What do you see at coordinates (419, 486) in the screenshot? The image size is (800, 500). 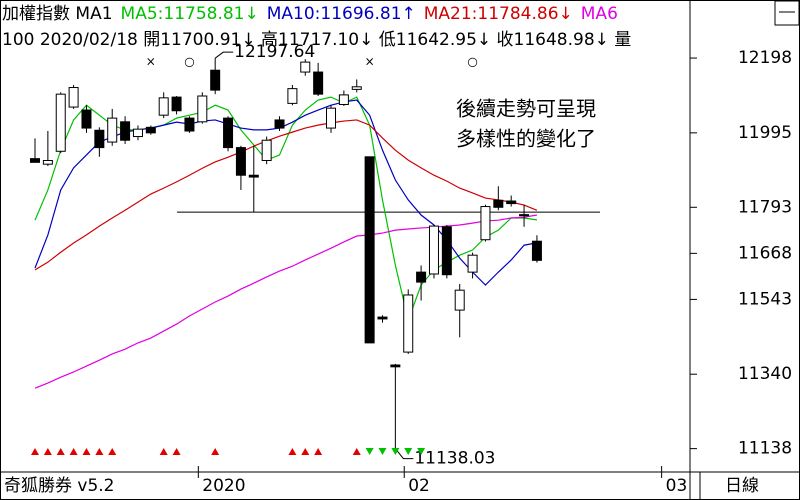 I see `x-tick-label: 02` at bounding box center [419, 486].